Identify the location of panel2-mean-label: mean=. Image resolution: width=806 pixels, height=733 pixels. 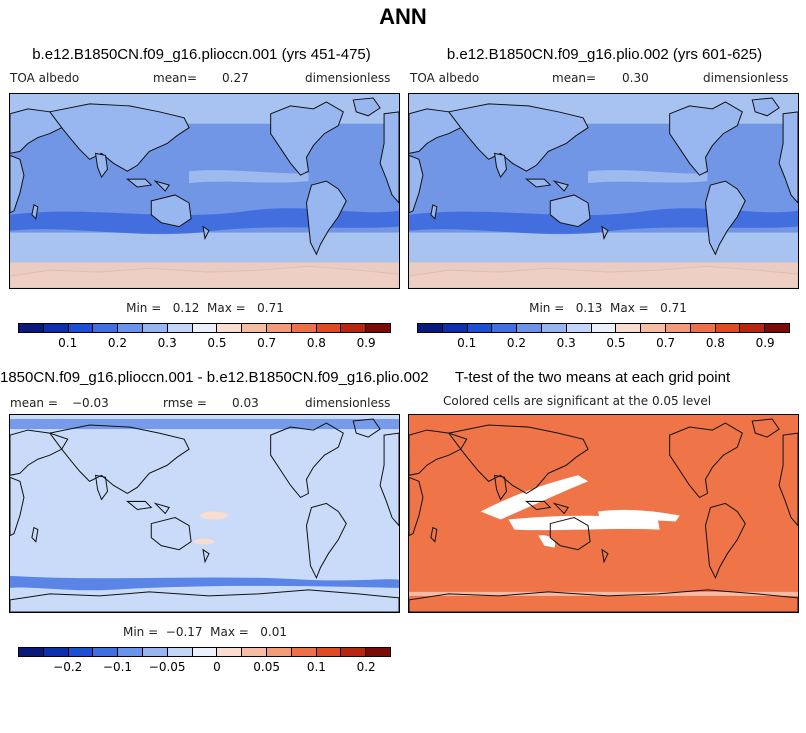
(574, 78).